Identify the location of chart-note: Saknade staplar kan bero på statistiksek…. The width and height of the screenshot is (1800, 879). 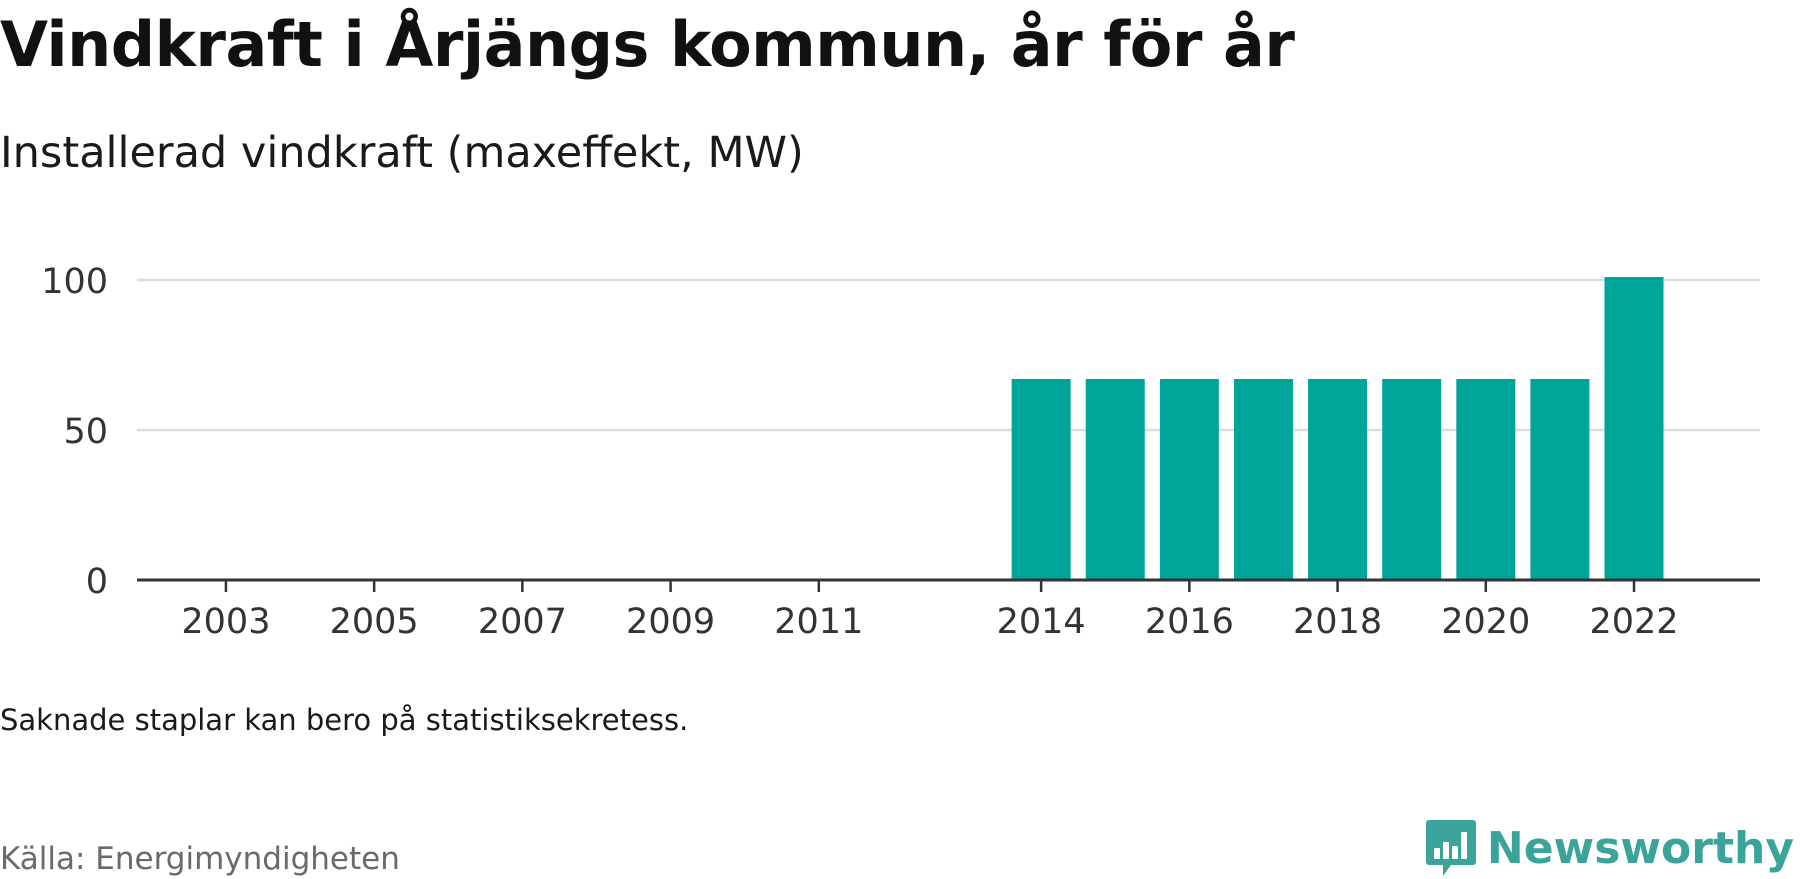
(344, 720).